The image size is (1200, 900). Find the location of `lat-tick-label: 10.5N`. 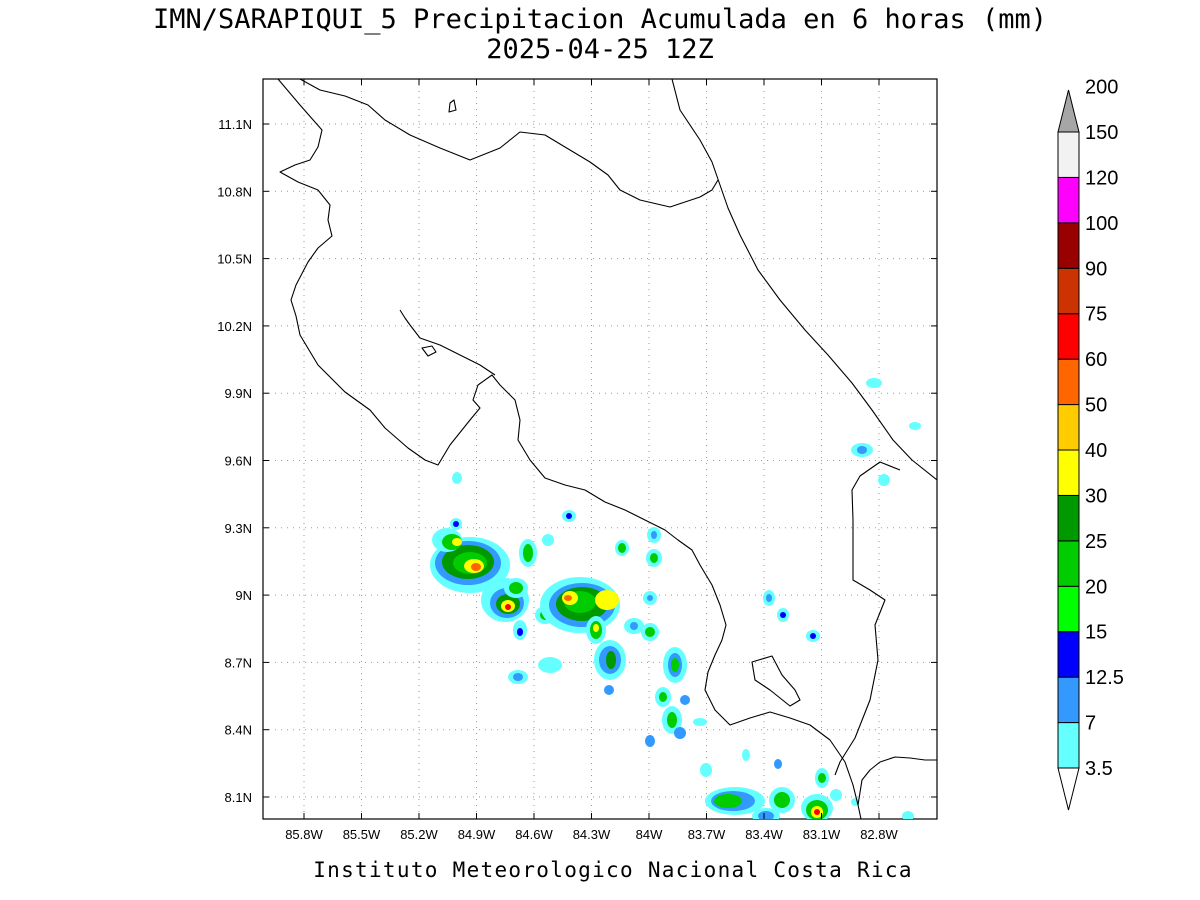

lat-tick-label: 10.5N is located at coordinates (234, 259).